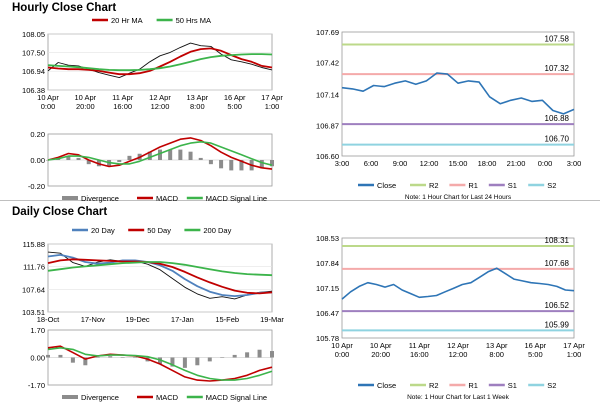 This screenshot has height=413, width=600. Describe the element at coordinates (458, 163) in the screenshot. I see `x-tick-label: 15:00` at that location.